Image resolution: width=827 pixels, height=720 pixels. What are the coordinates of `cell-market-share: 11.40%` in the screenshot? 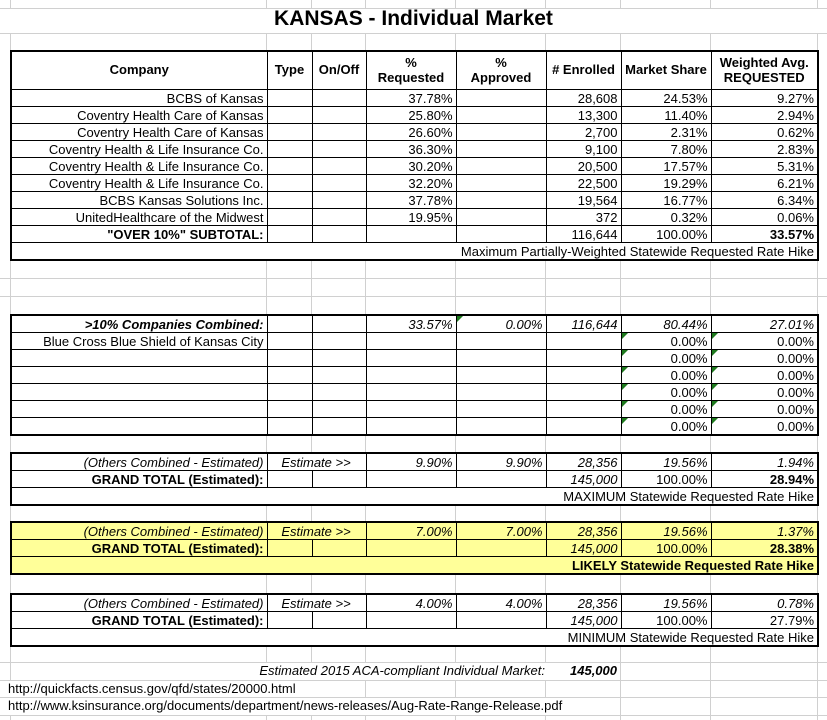 It's located at (666, 115).